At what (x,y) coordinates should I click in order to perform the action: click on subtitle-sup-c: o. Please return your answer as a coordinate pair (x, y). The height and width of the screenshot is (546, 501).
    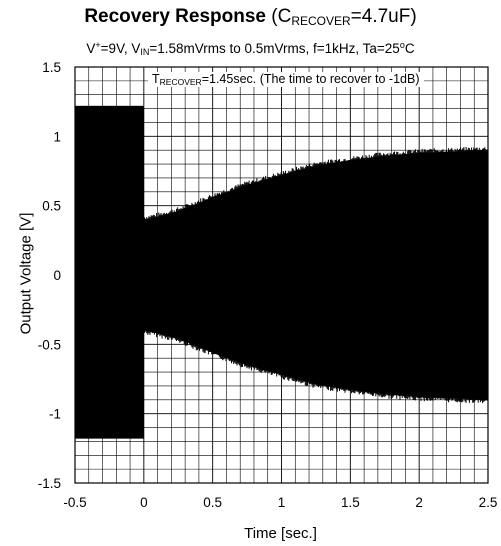
    Looking at the image, I should click on (402, 45).